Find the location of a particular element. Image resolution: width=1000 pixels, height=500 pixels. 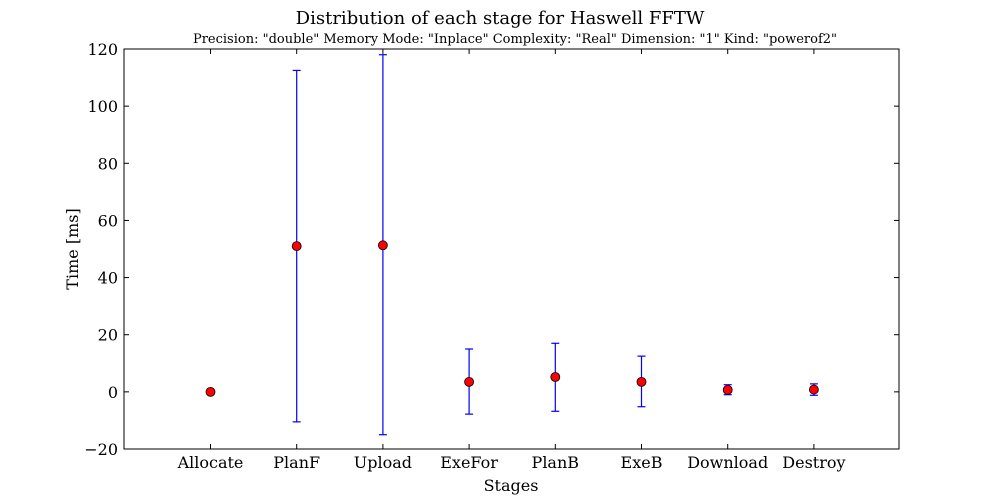

x-tick-label: Allocate is located at coordinates (210, 462).